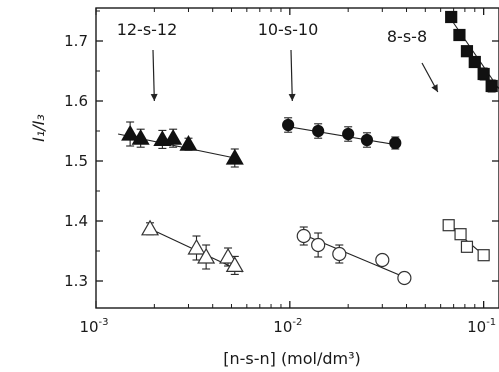  I want to click on y-tick-label: 1.4, so click(76, 221).